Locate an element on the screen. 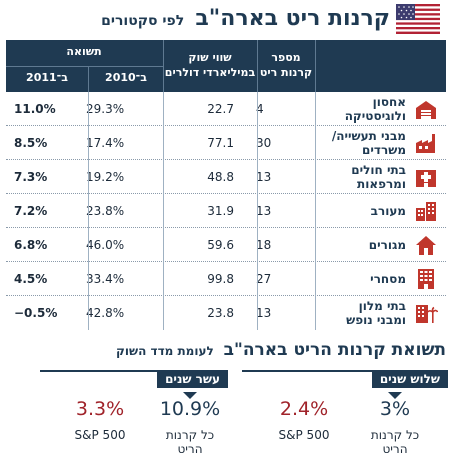 The image size is (458, 465). comparison-title: תשואת קרנות הריט בארה"ב לעומת מדד השוק is located at coordinates (281, 350).